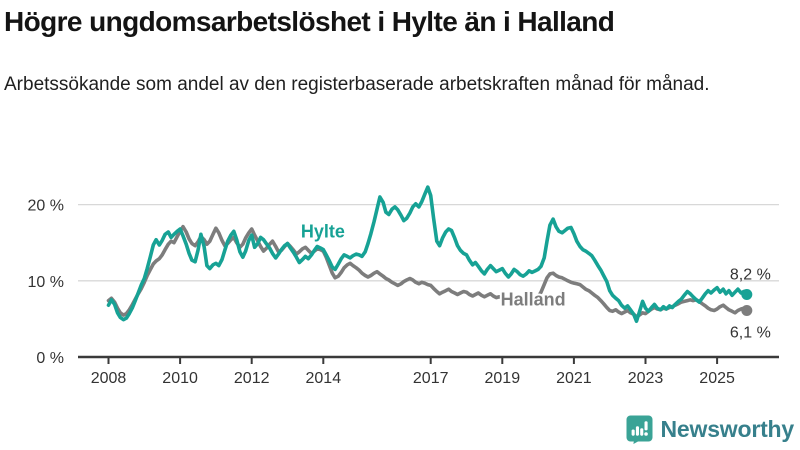  Describe the element at coordinates (750, 275) in the screenshot. I see `series-end-value-hylte: 8,2 %` at that location.